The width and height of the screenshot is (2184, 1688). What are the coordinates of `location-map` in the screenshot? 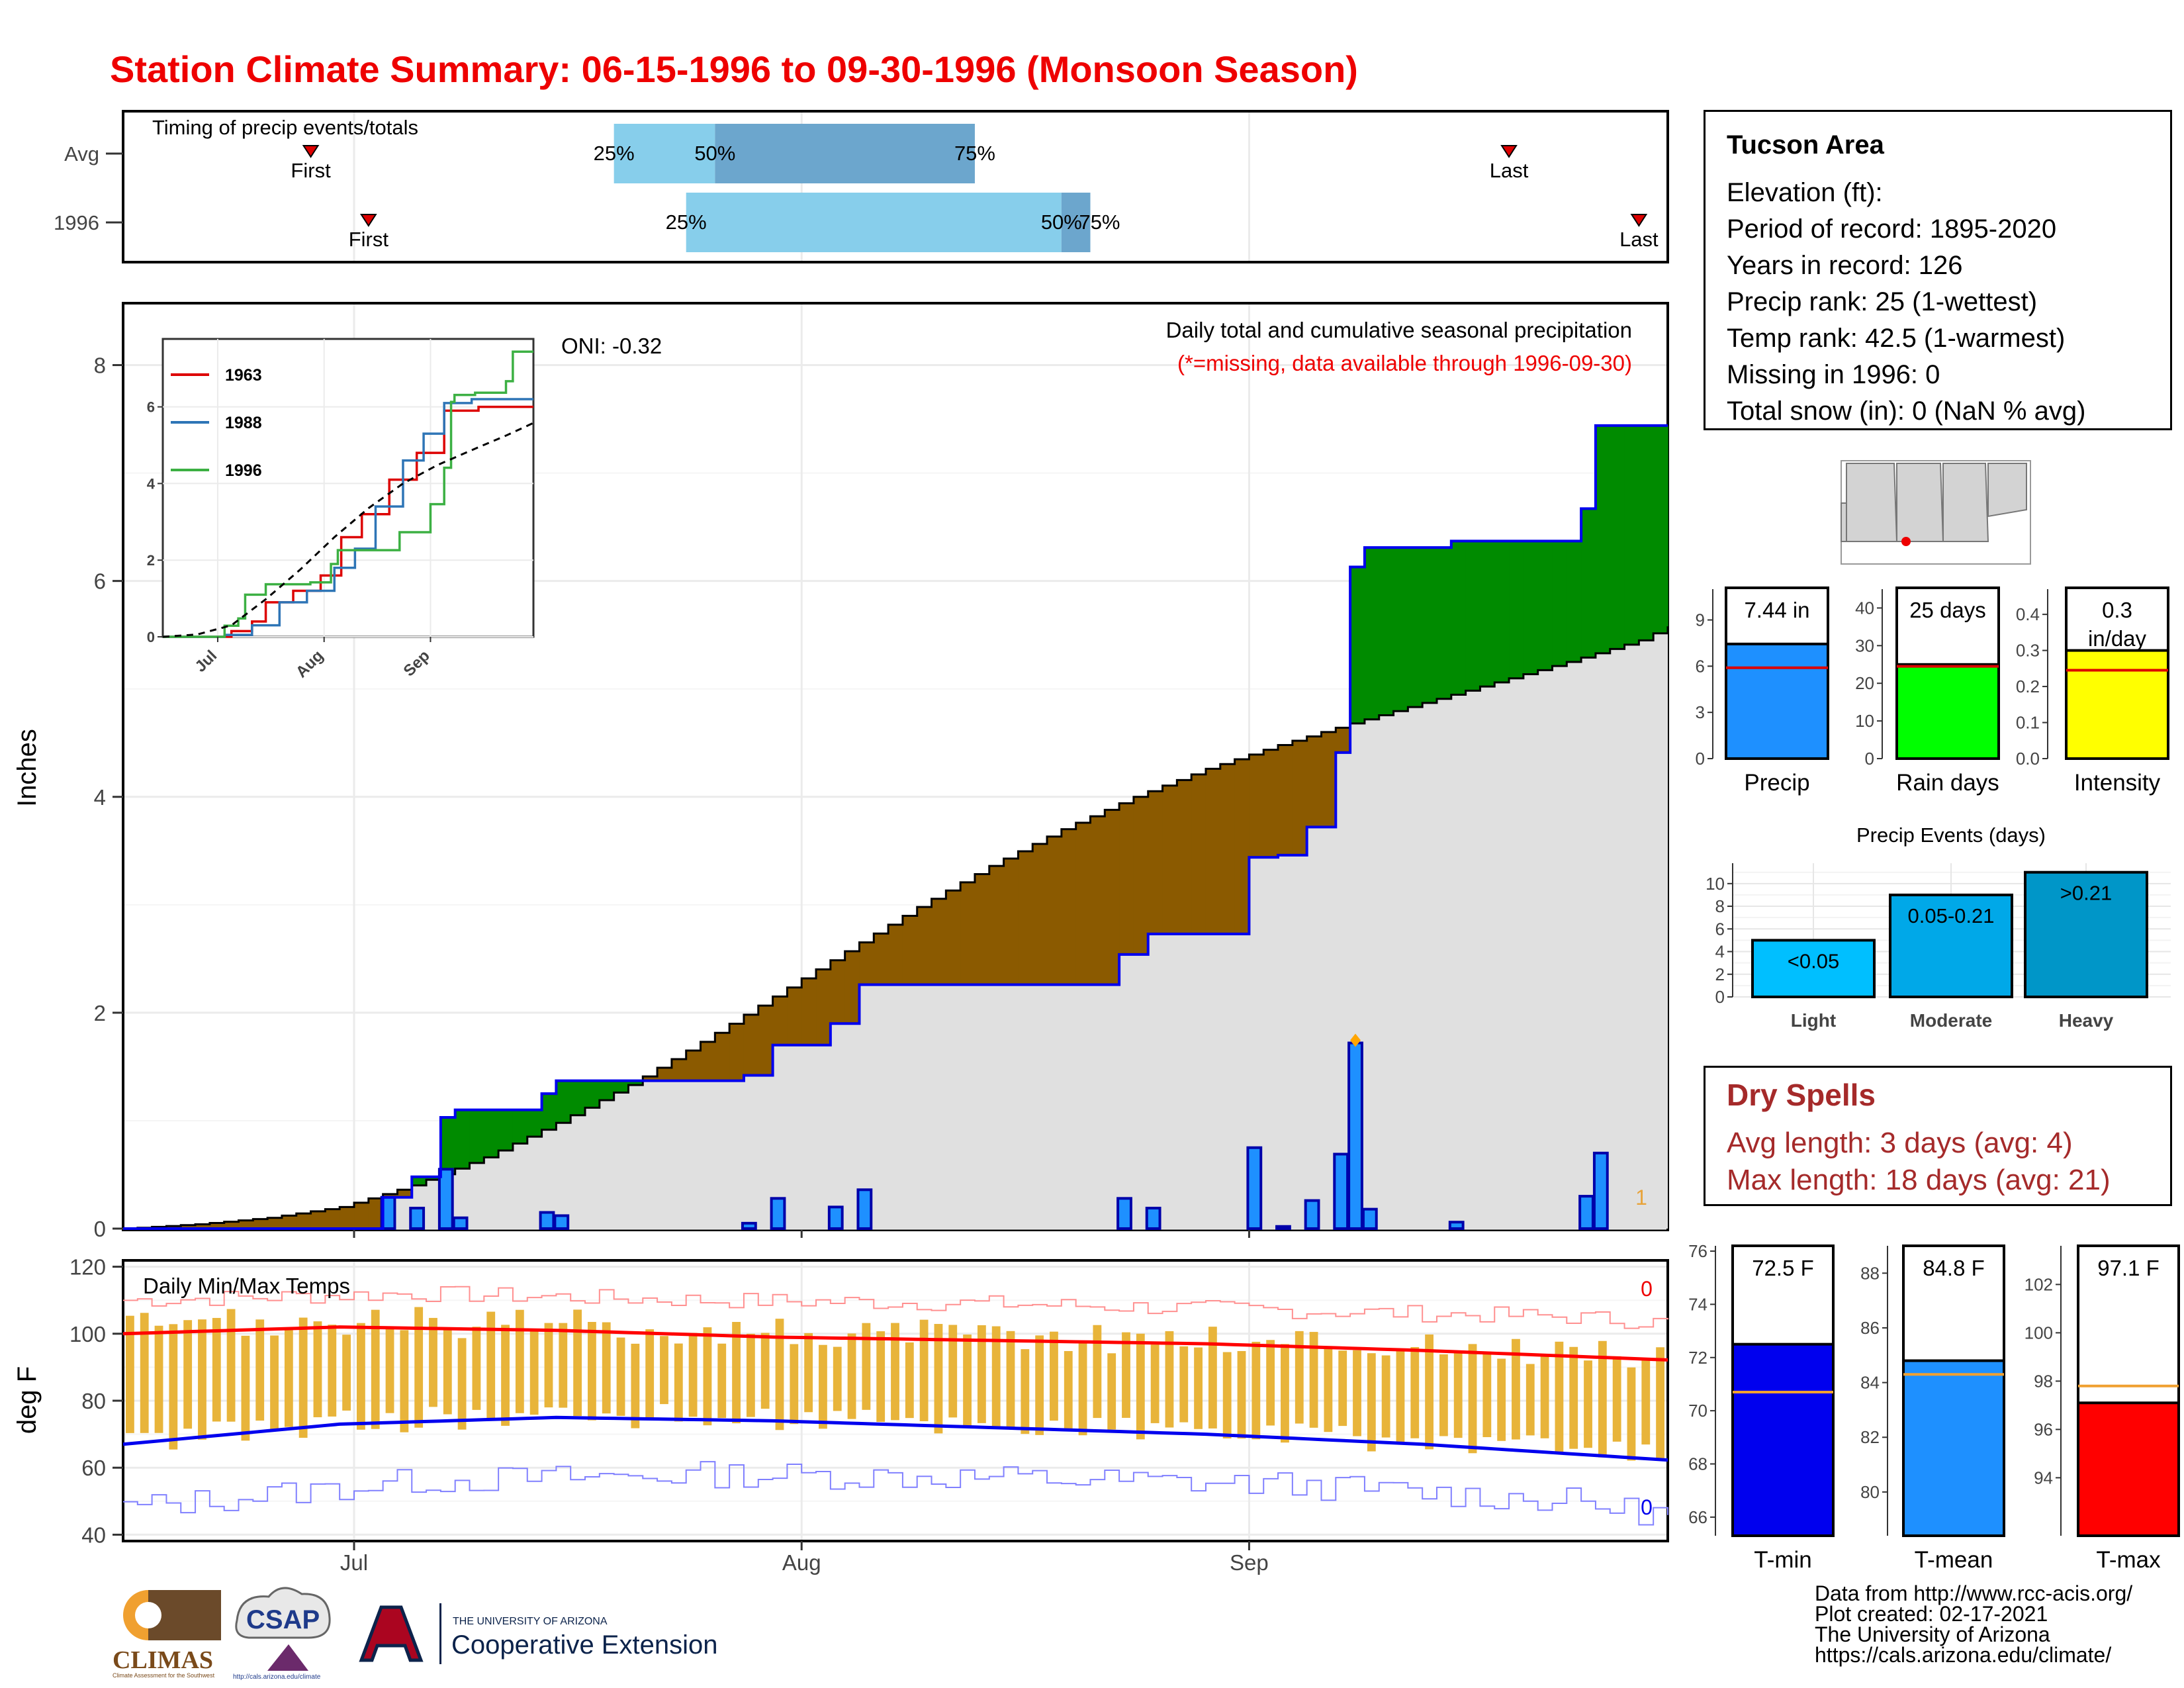 It's located at (1936, 512).